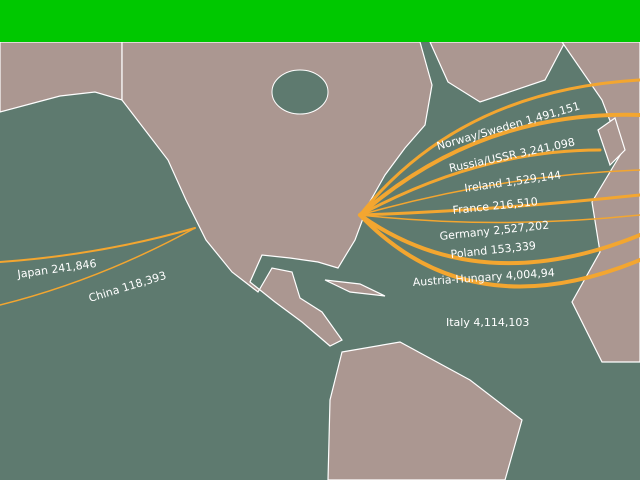  I want to click on flow-label: Italy 4,114,103, so click(487, 322).